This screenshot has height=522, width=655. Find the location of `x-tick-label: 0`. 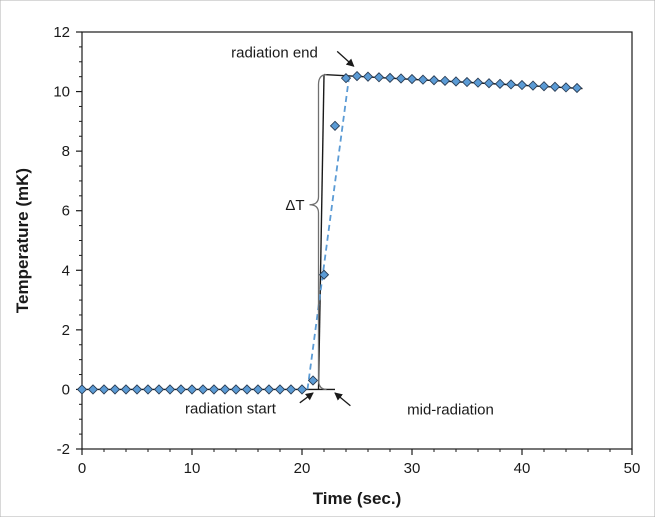

x-tick-label: 0 is located at coordinates (82, 468).